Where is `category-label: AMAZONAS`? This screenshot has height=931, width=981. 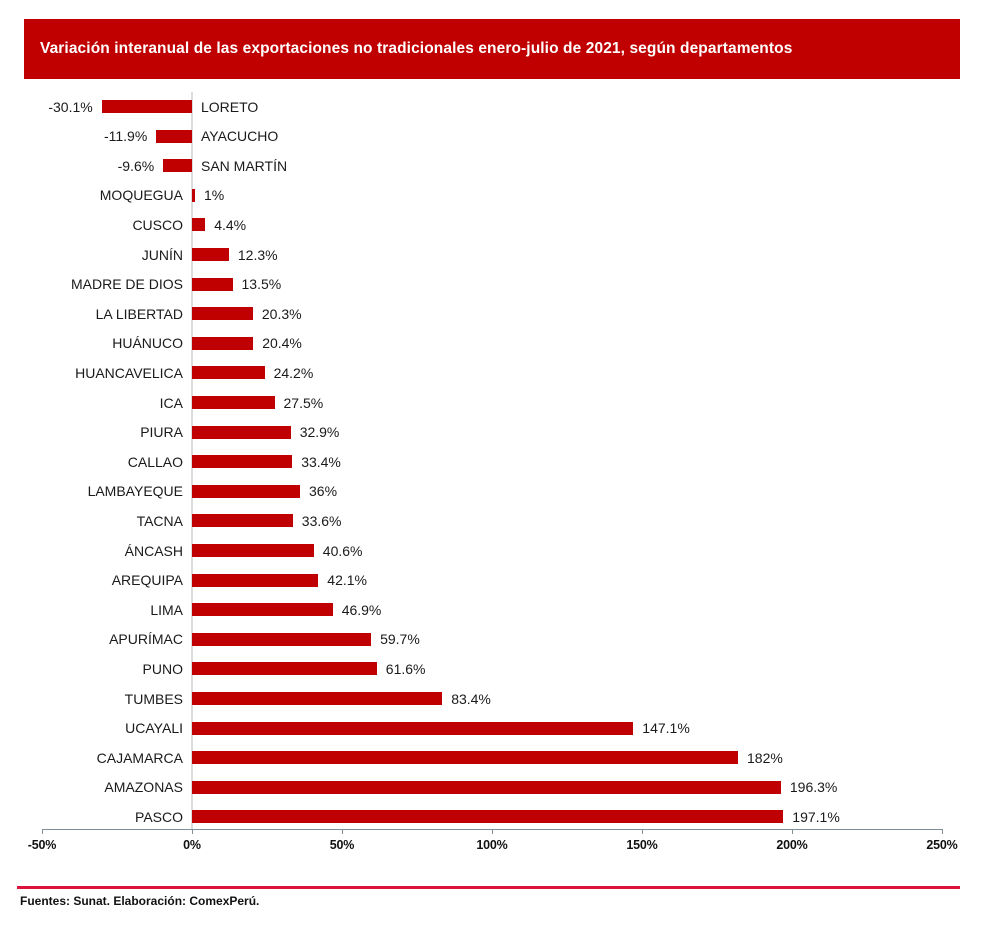
category-label: AMAZONAS is located at coordinates (143, 787).